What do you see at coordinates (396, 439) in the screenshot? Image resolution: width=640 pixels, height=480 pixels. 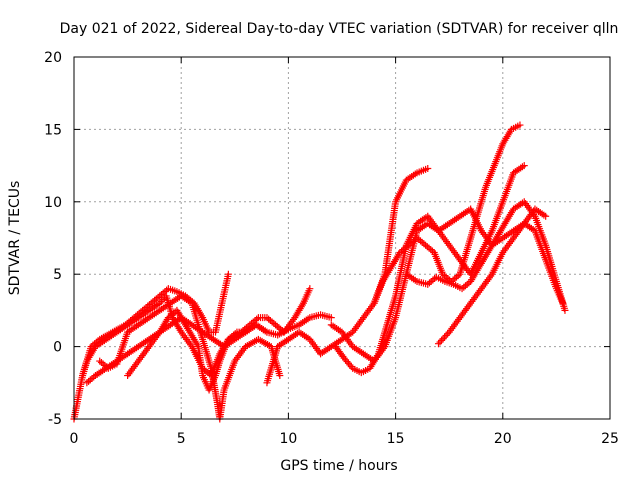 I see `x-tick-label: 15` at bounding box center [396, 439].